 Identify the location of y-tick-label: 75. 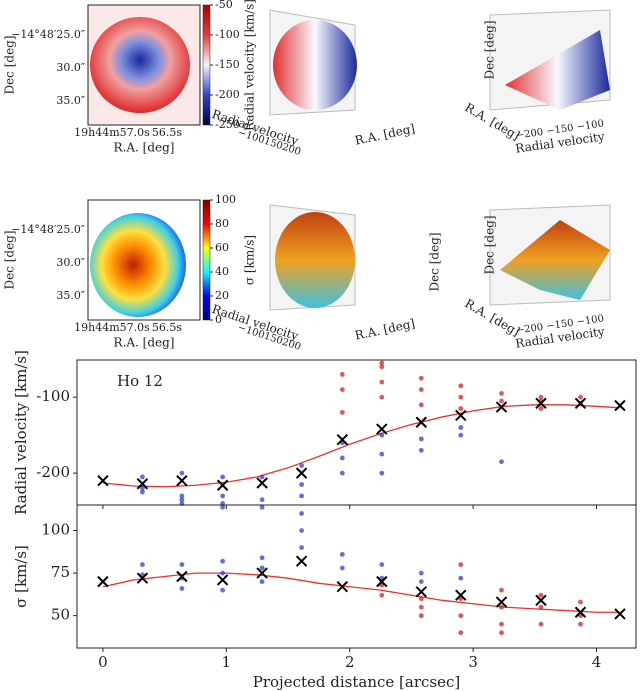
(60, 572).